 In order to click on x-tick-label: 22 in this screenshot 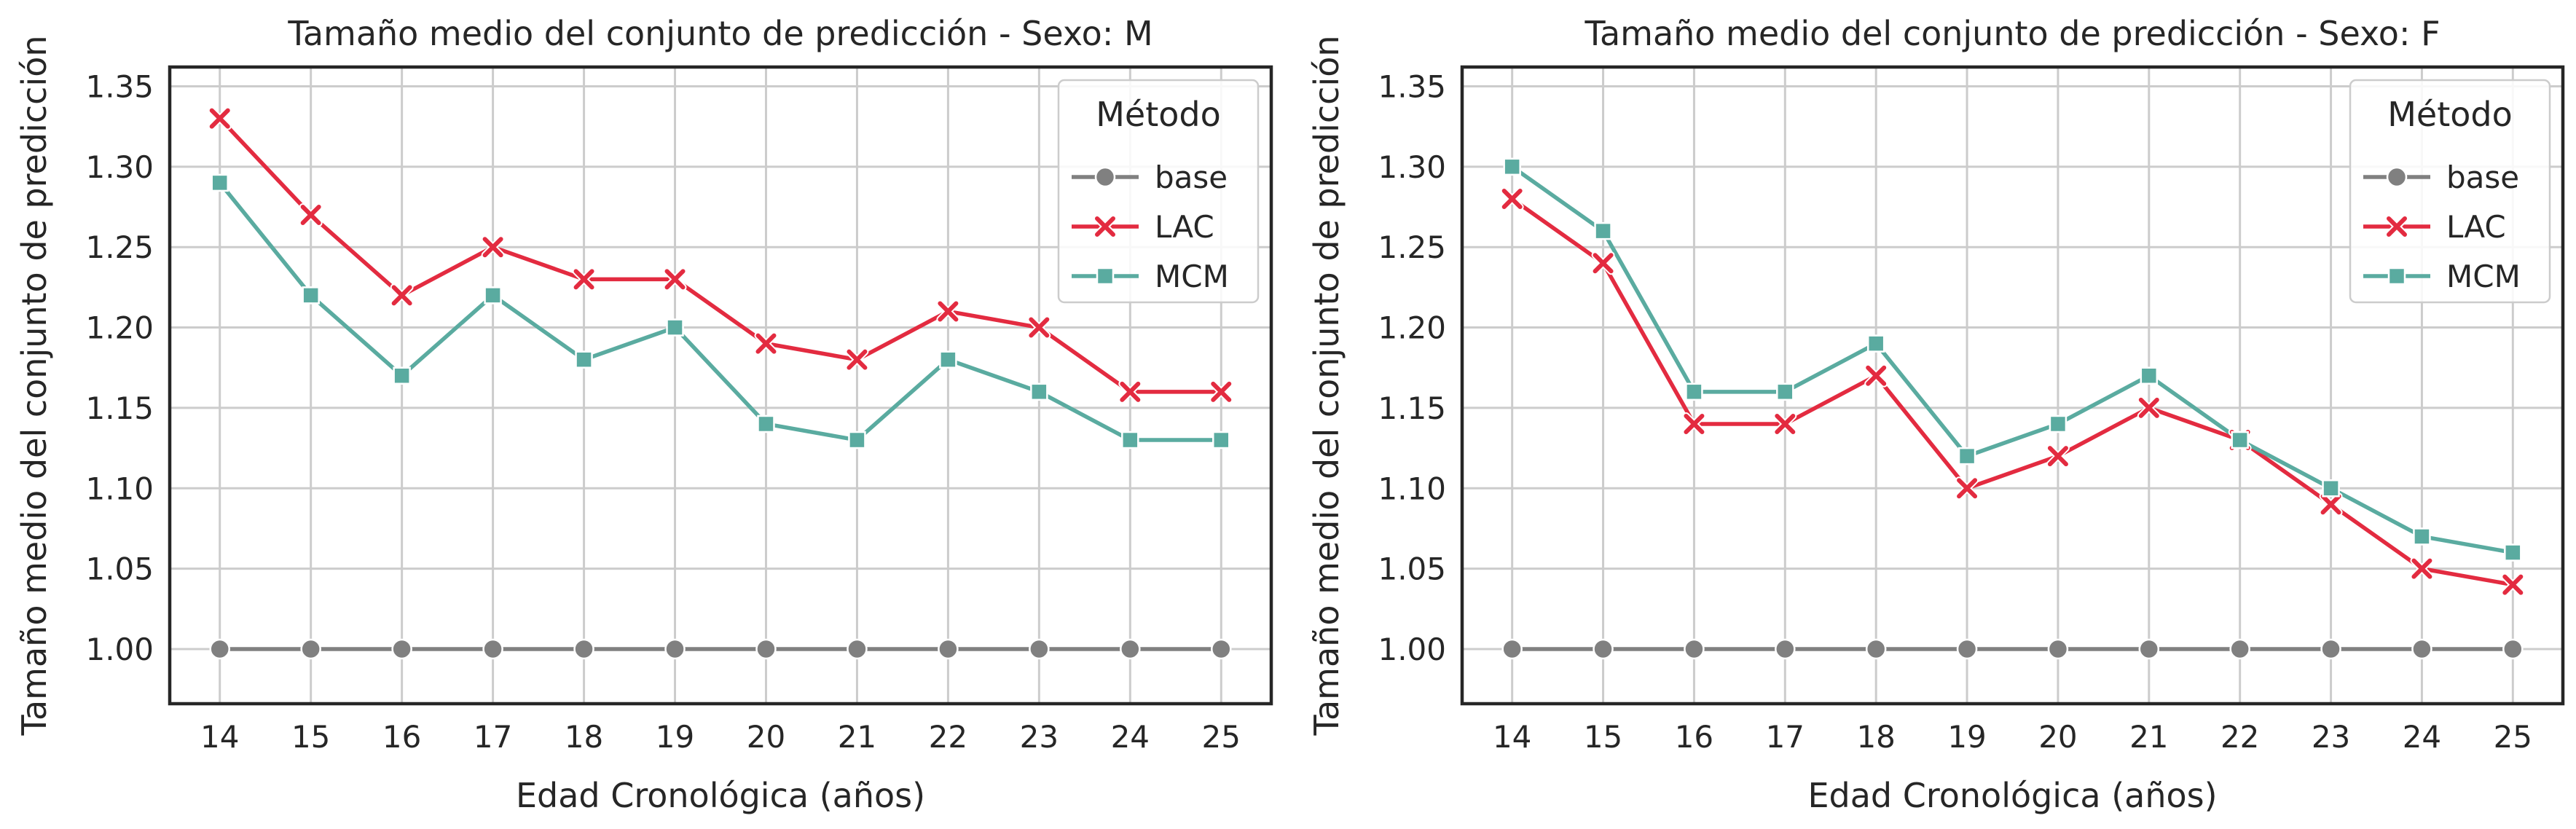, I will do `click(2239, 737)`.